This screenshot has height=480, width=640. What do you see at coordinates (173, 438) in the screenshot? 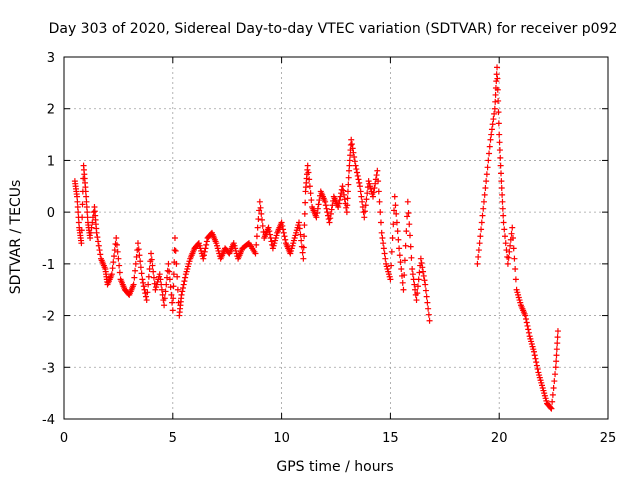
I see `x-tick-label: 5` at bounding box center [173, 438].